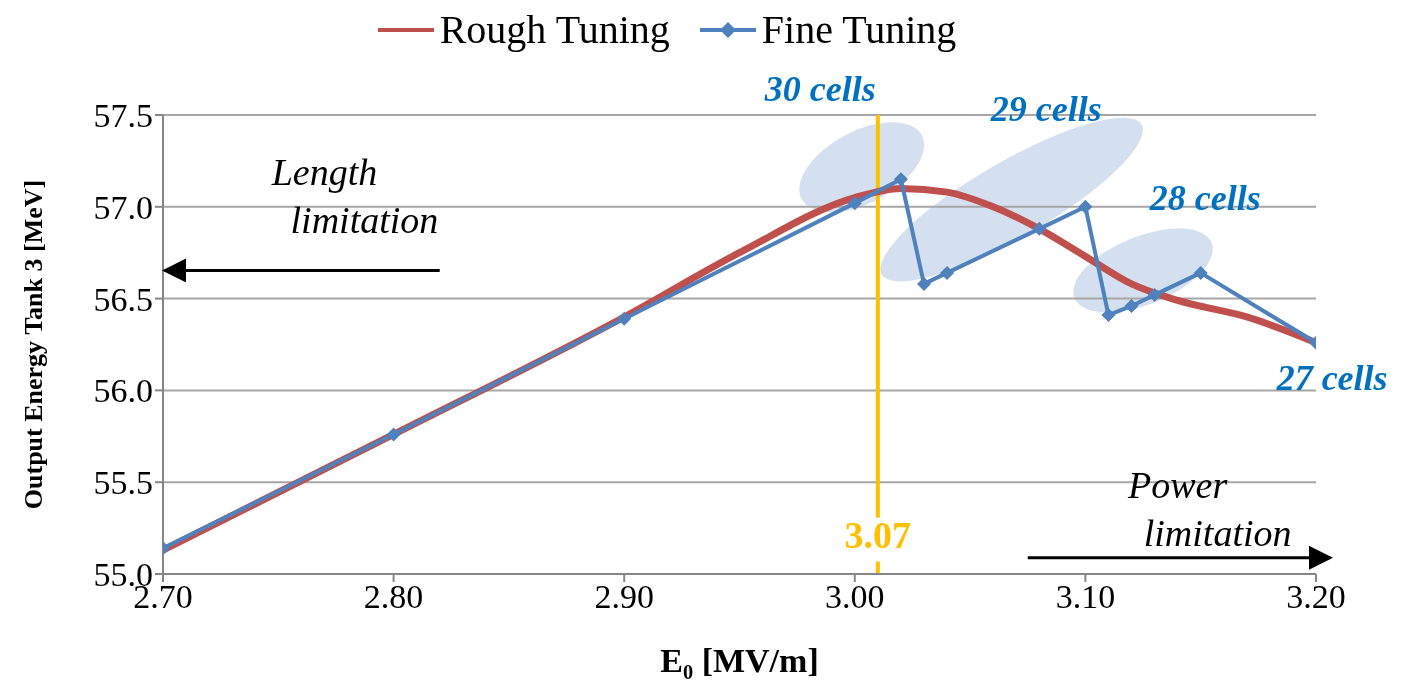  I want to click on y-tick-label: 57.0, so click(123, 207).